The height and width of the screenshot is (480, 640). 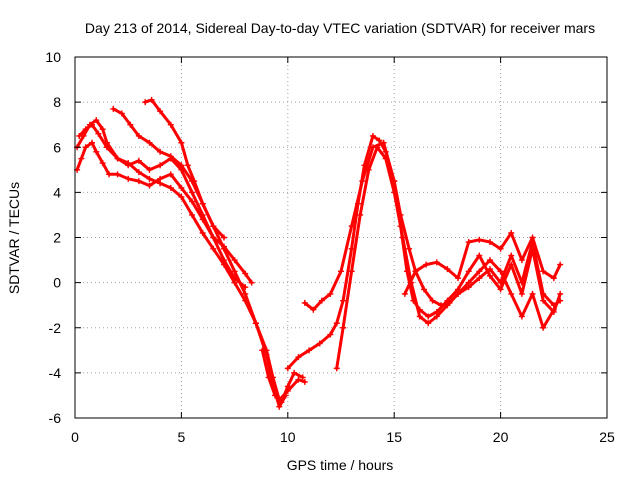 What do you see at coordinates (394, 437) in the screenshot?
I see `x-tick-label: 15` at bounding box center [394, 437].